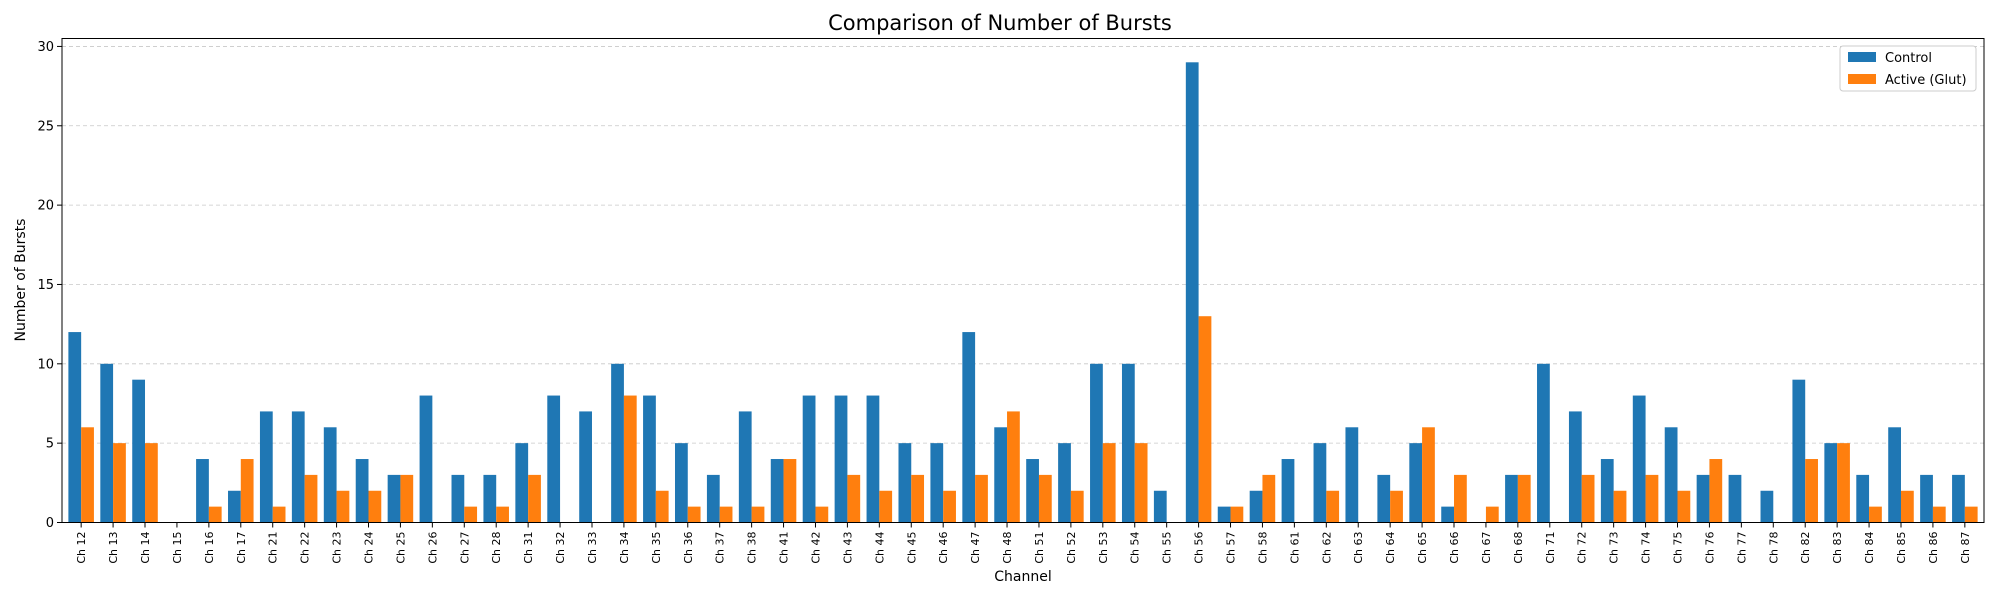 The image size is (2000, 600). I want to click on y-tick-label: 15, so click(45, 285).